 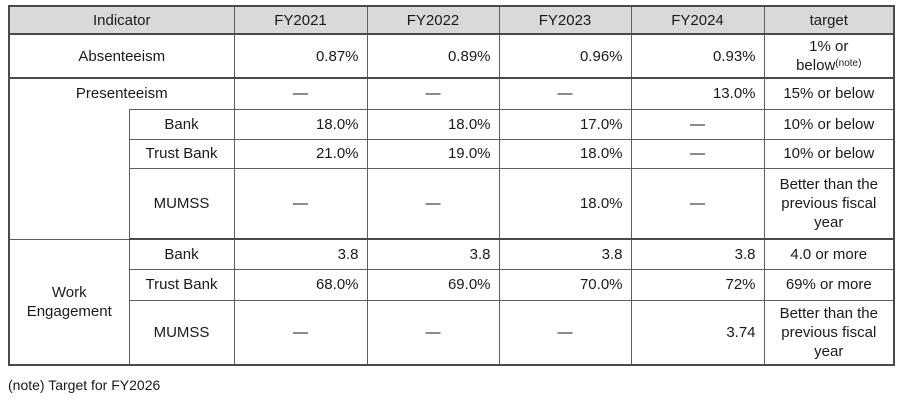 I want to click on header-cell-fy2024: FY2024, so click(x=697, y=20).